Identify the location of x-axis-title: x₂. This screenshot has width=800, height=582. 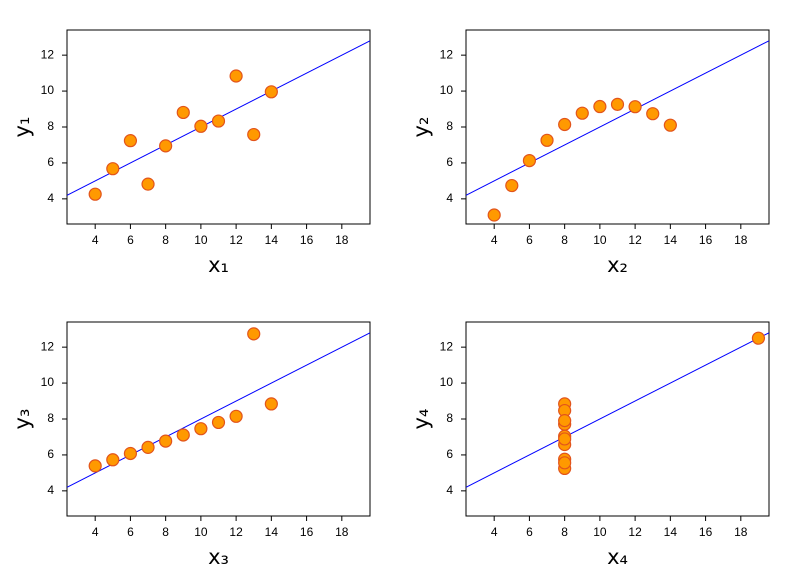
(617, 265).